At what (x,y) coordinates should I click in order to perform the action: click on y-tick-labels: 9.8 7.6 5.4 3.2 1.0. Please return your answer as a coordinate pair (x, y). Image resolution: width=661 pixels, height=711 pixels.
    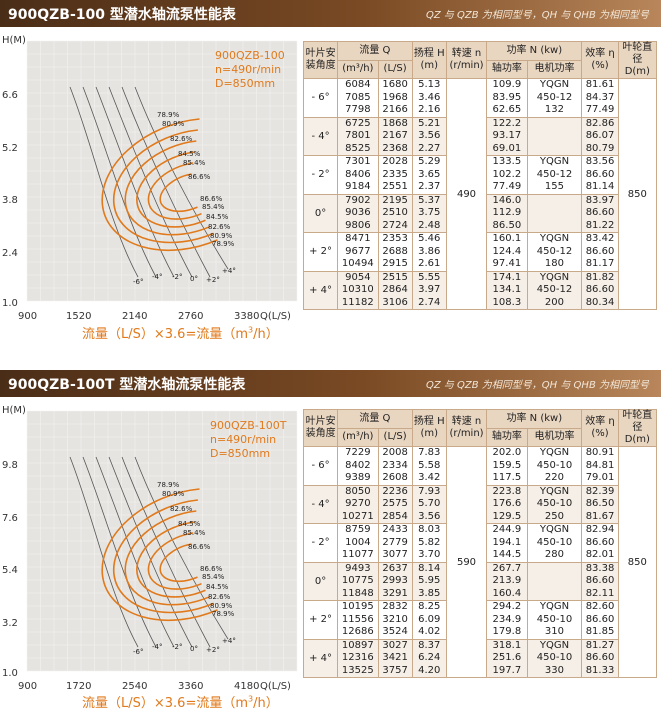
    Looking at the image, I should click on (10, 569).